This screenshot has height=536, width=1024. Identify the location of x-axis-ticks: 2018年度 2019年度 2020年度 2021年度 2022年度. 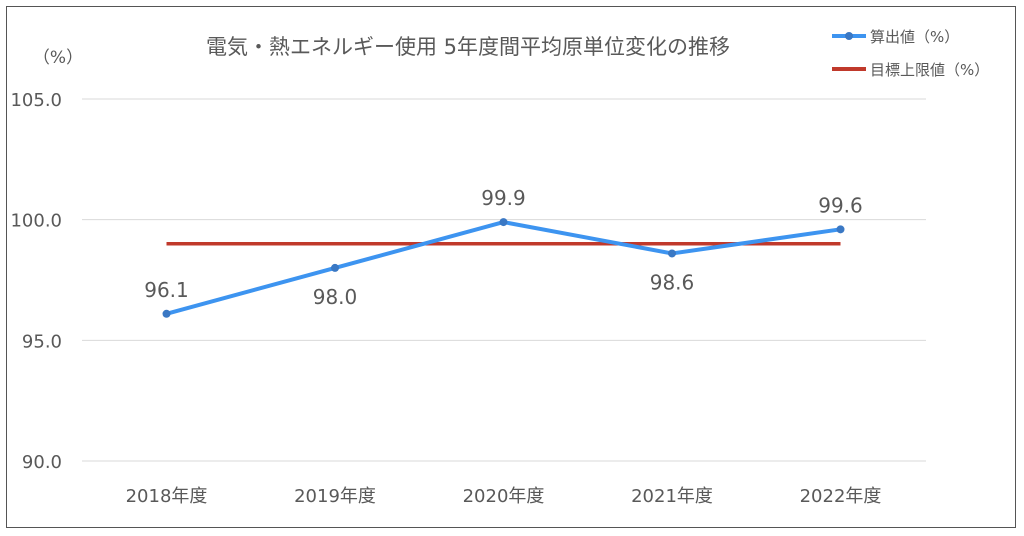
(504, 496).